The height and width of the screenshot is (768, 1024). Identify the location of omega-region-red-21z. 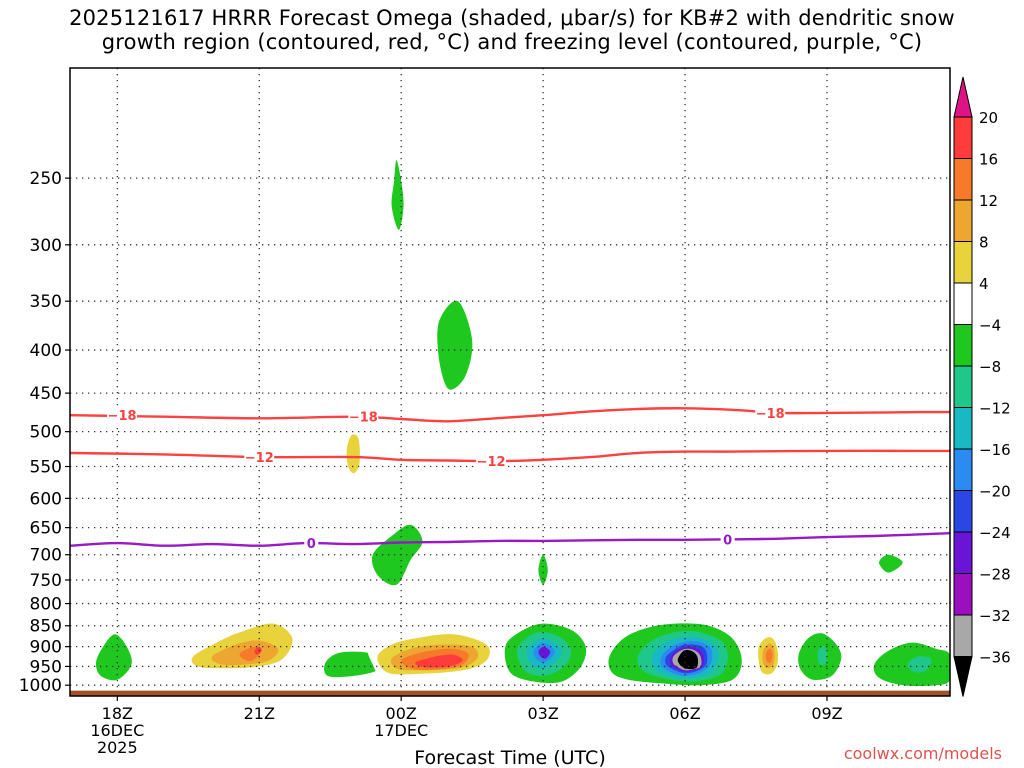
(258, 650).